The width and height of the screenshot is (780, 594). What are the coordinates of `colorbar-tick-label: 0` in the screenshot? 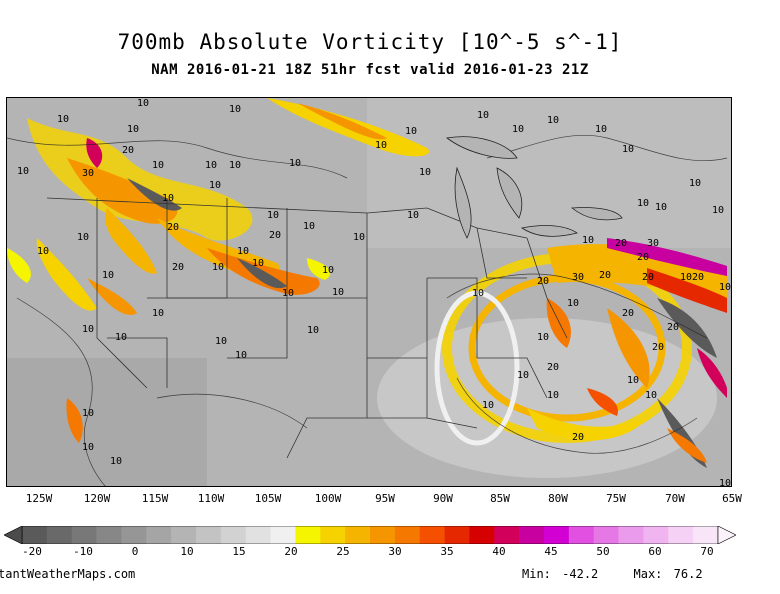 It's located at (135, 551).